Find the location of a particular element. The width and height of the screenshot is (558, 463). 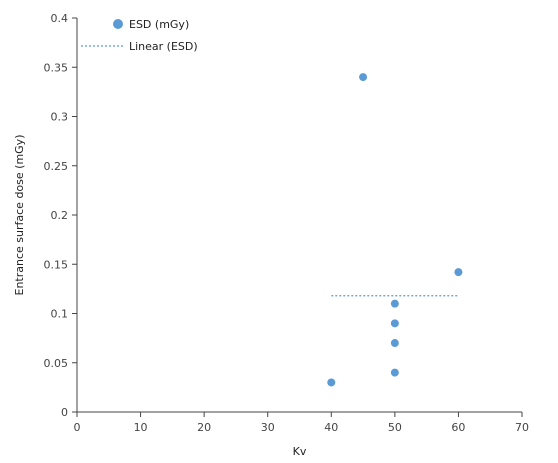

y-tick-label: 0.05 is located at coordinates (56, 363).